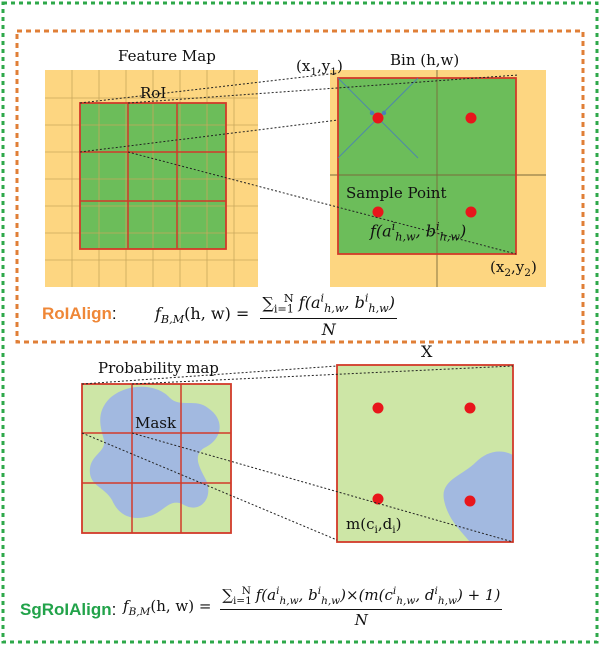  I want to click on roi-box, so click(153, 176).